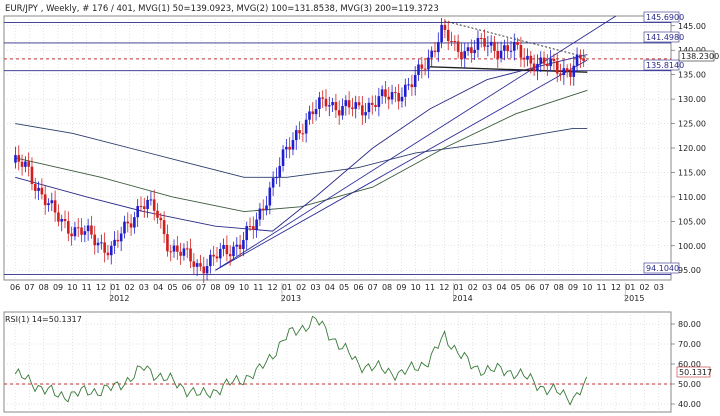 Image resolution: width=720 pixels, height=416 pixels. Describe the element at coordinates (244, 287) in the screenshot. I see `month-tick-label: 10` at that location.